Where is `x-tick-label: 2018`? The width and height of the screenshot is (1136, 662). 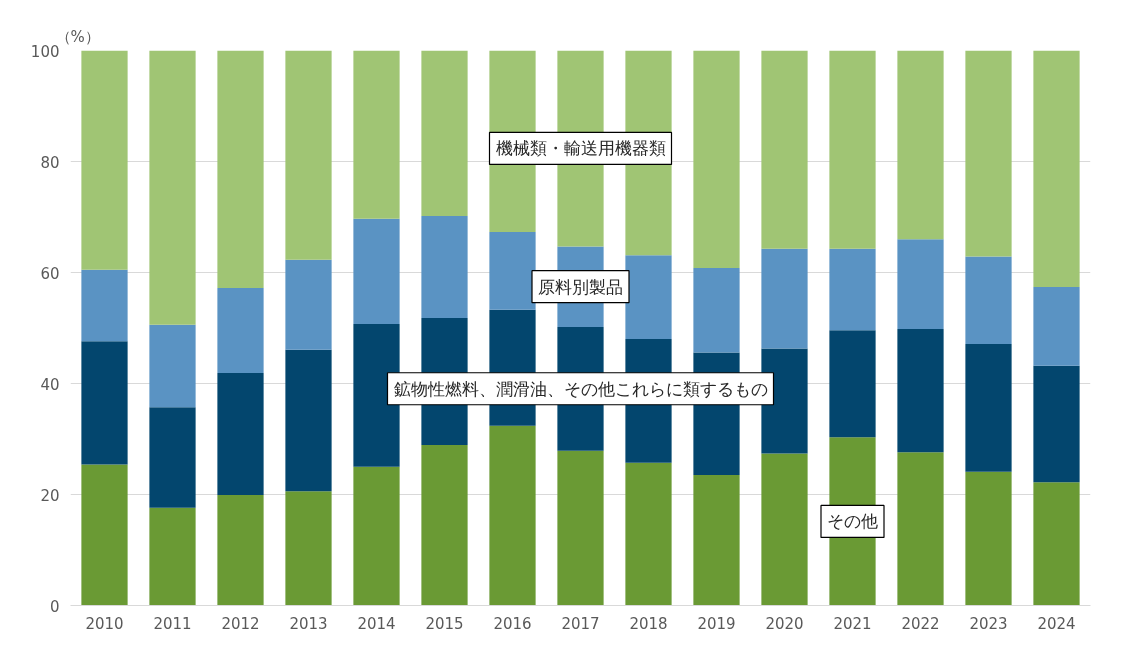
x-tick-label: 2018 is located at coordinates (648, 623).